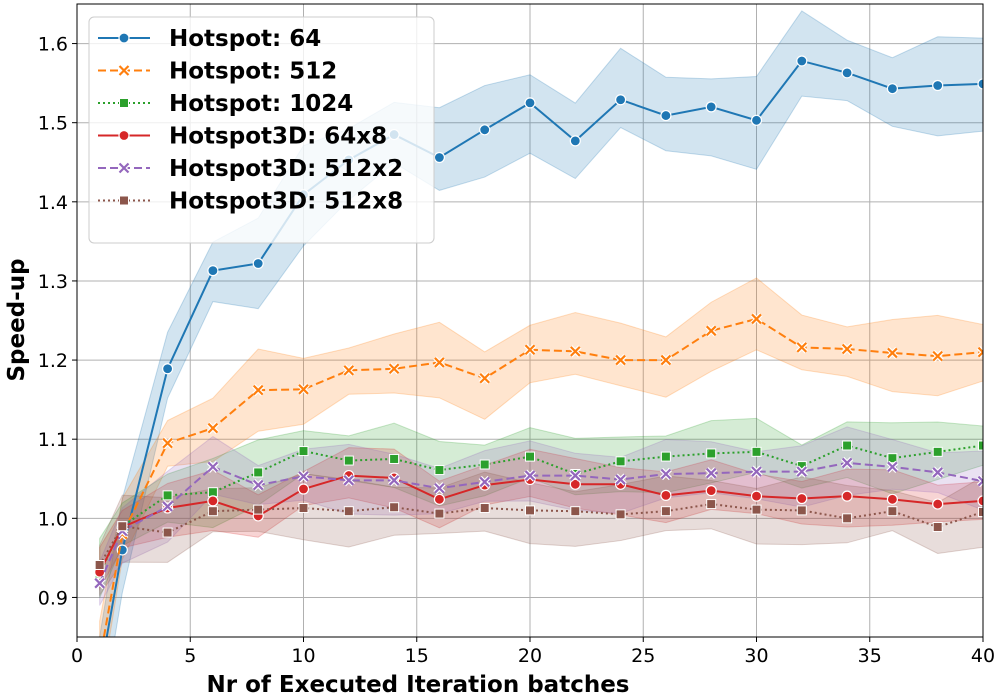 The width and height of the screenshot is (1000, 700). What do you see at coordinates (17, 319) in the screenshot?
I see `y-axis-label: Speed-up` at bounding box center [17, 319].